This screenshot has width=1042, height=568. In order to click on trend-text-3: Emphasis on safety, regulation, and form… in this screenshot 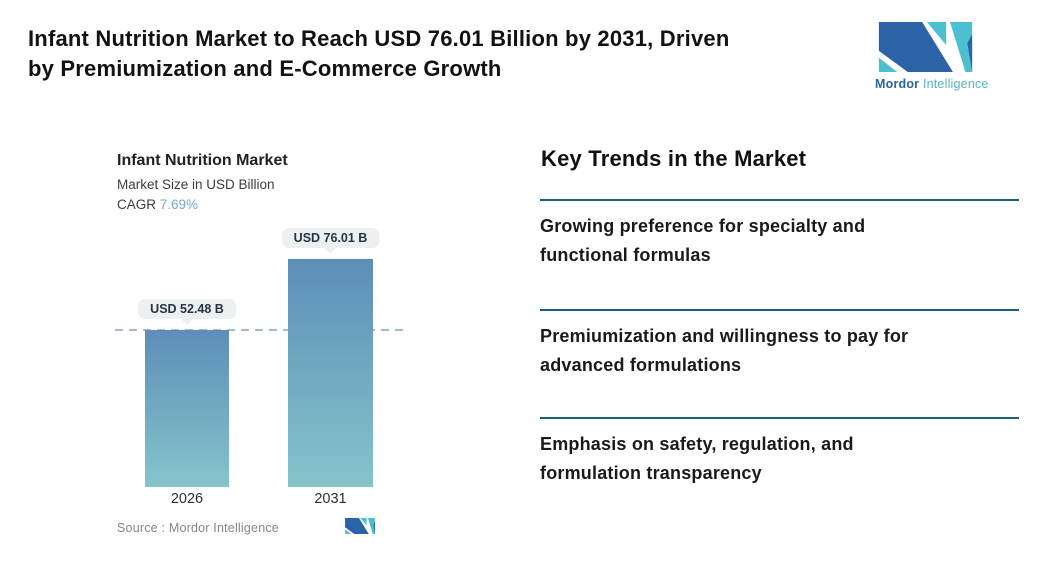, I will do `click(697, 458)`.